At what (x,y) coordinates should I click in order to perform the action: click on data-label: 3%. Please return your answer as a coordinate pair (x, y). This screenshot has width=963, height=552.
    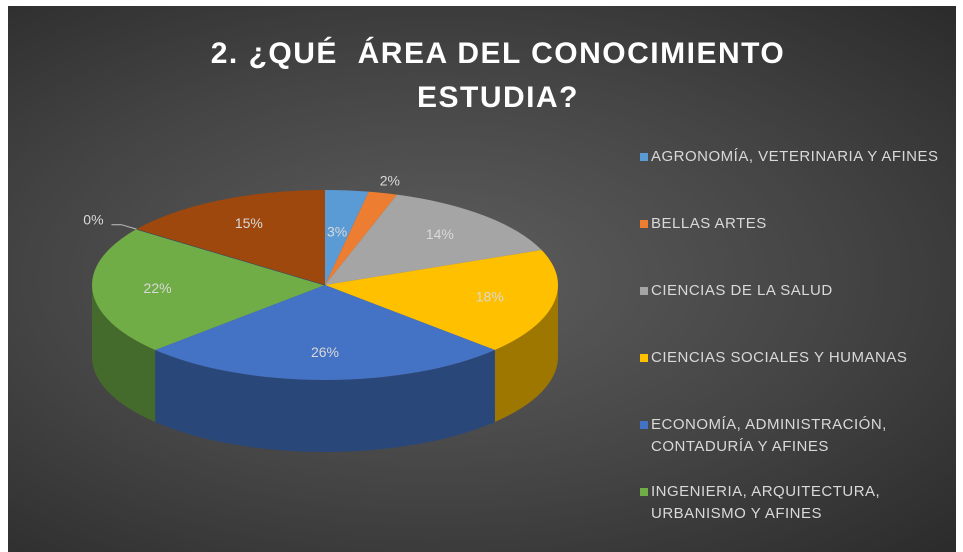
    Looking at the image, I should click on (337, 232).